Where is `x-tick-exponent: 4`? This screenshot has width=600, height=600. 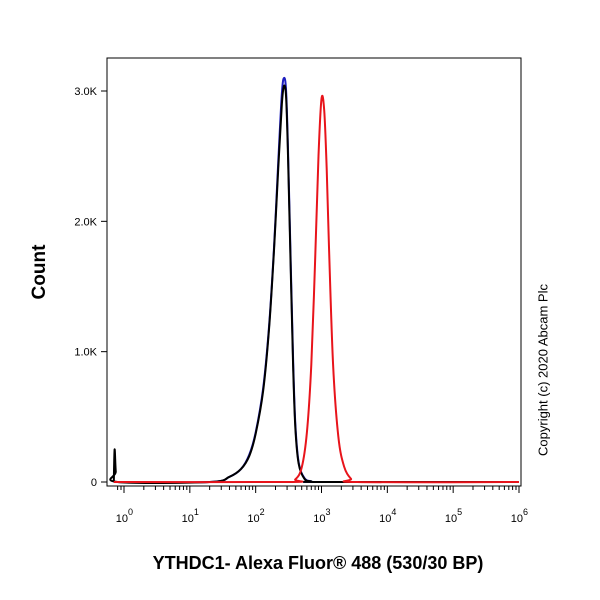
x-tick-exponent: 4 is located at coordinates (393, 512).